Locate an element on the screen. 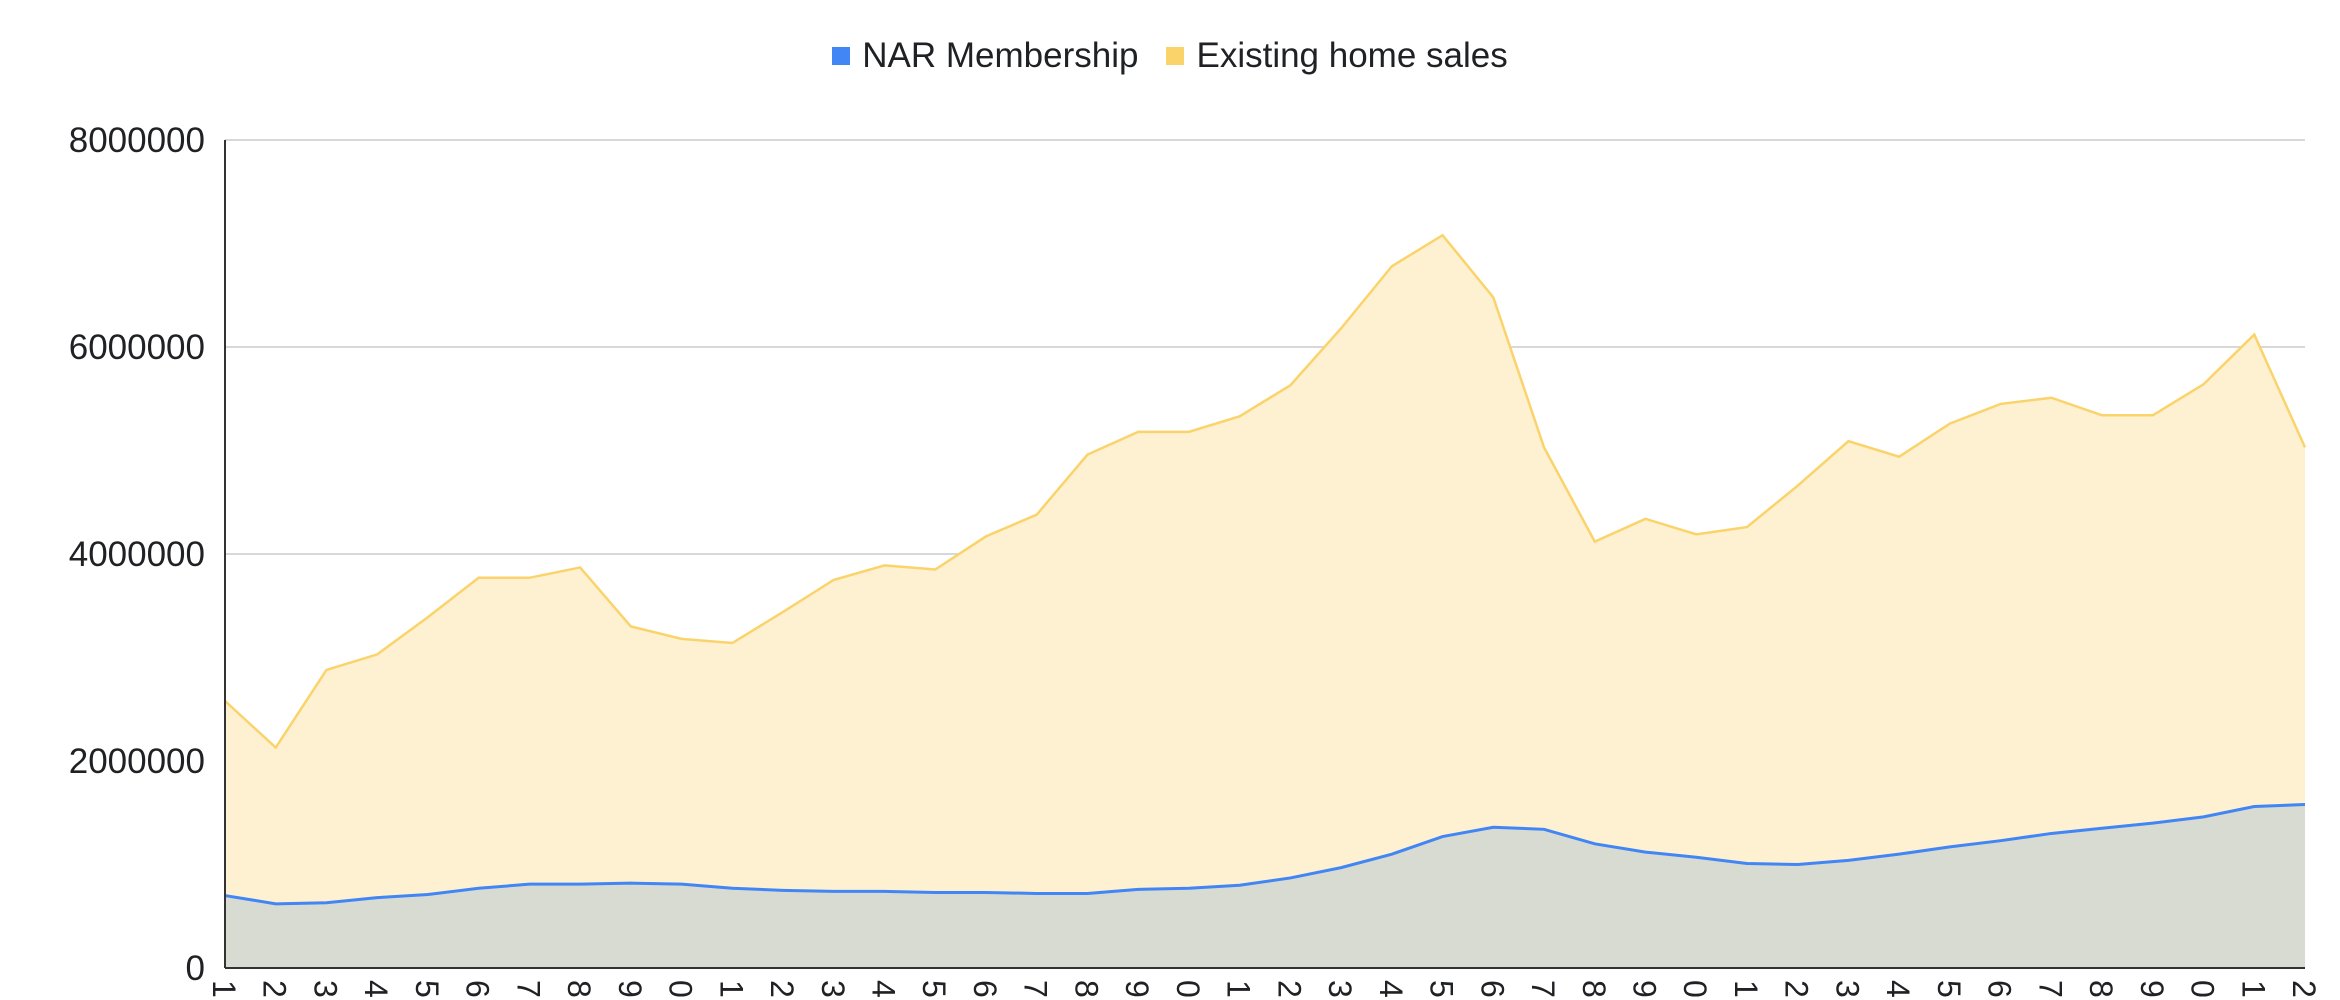  legend-swatch-nar-membership is located at coordinates (841, 56).